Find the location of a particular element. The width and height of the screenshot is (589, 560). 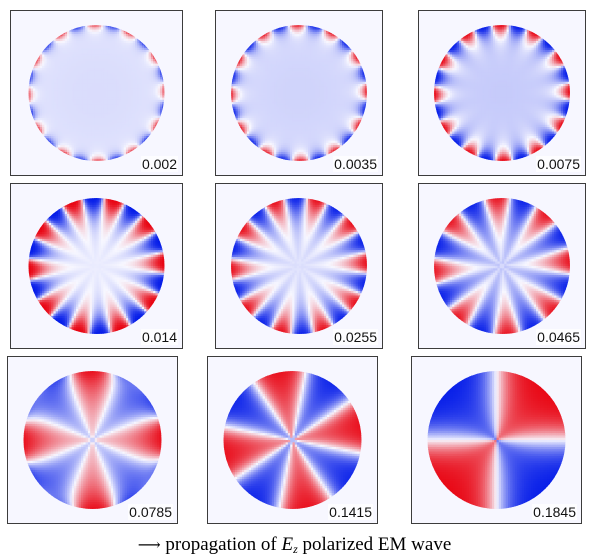

time-label: 0.0465 is located at coordinates (558, 337).